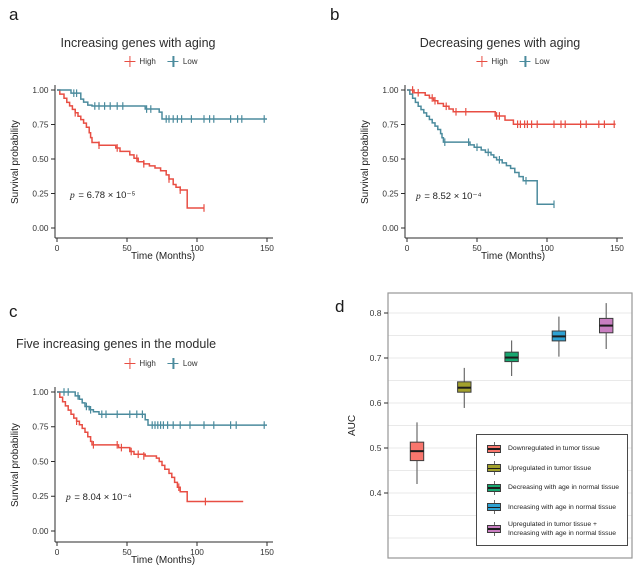 This screenshot has width=640, height=574. I want to click on svg-text: 0.7, so click(376, 358).